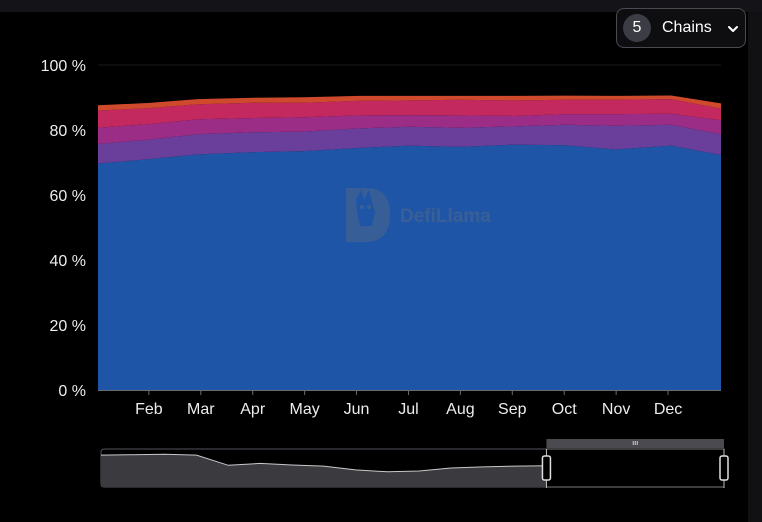  I want to click on llama-logo-icon, so click(368, 215).